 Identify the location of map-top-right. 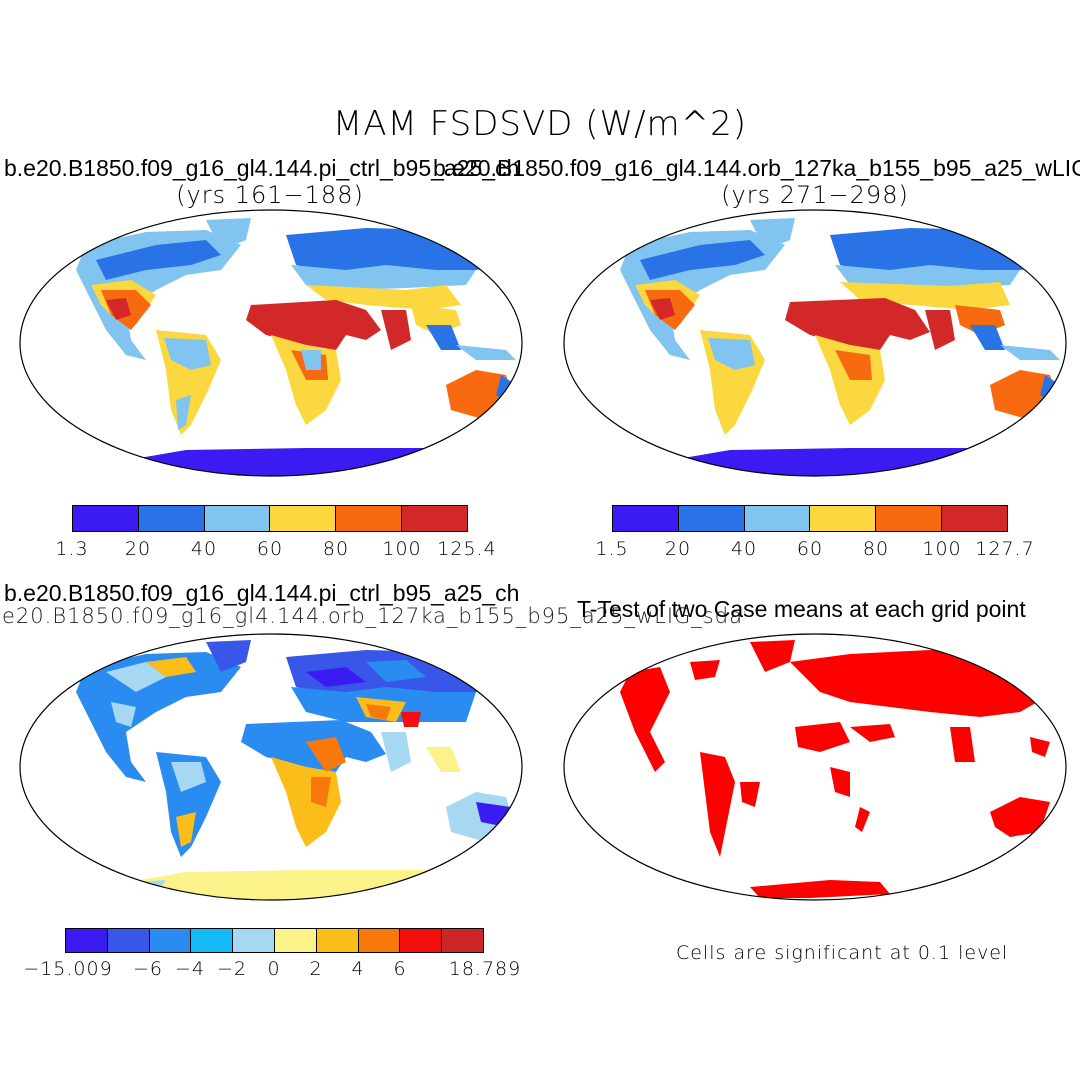
(815, 343).